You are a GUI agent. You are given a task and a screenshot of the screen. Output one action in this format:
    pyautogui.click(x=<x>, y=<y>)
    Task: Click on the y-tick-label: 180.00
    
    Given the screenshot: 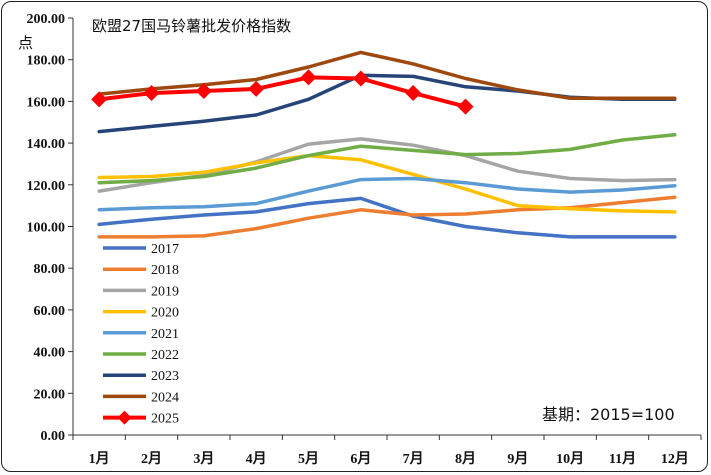 What is the action you would take?
    pyautogui.click(x=46, y=61)
    